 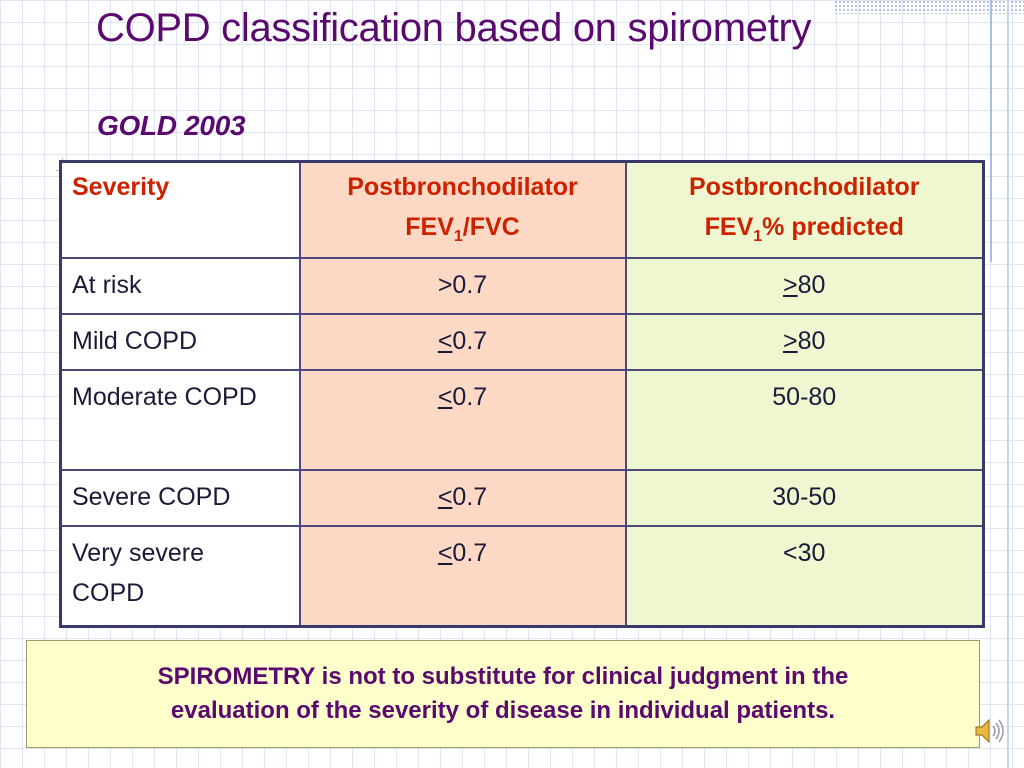 I want to click on speaker-icon, so click(x=989, y=731).